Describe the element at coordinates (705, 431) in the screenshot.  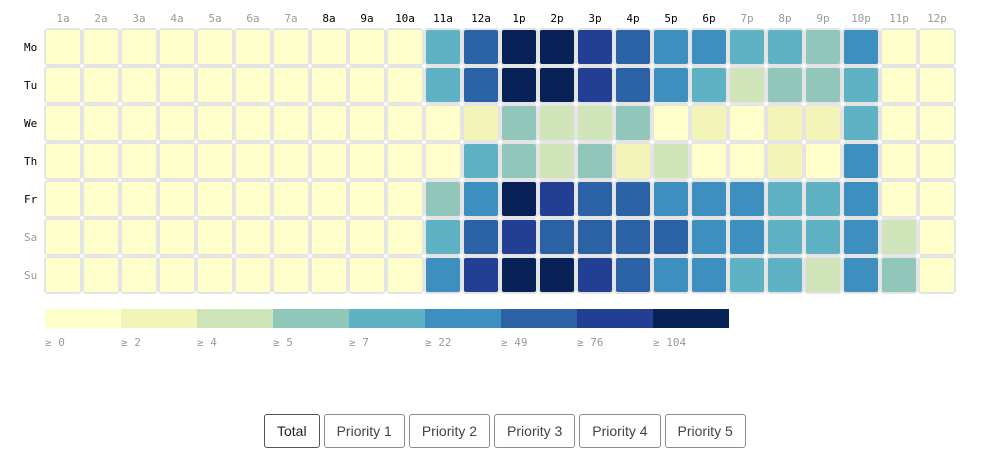
I see `priority-5-button: Priority 5` at that location.